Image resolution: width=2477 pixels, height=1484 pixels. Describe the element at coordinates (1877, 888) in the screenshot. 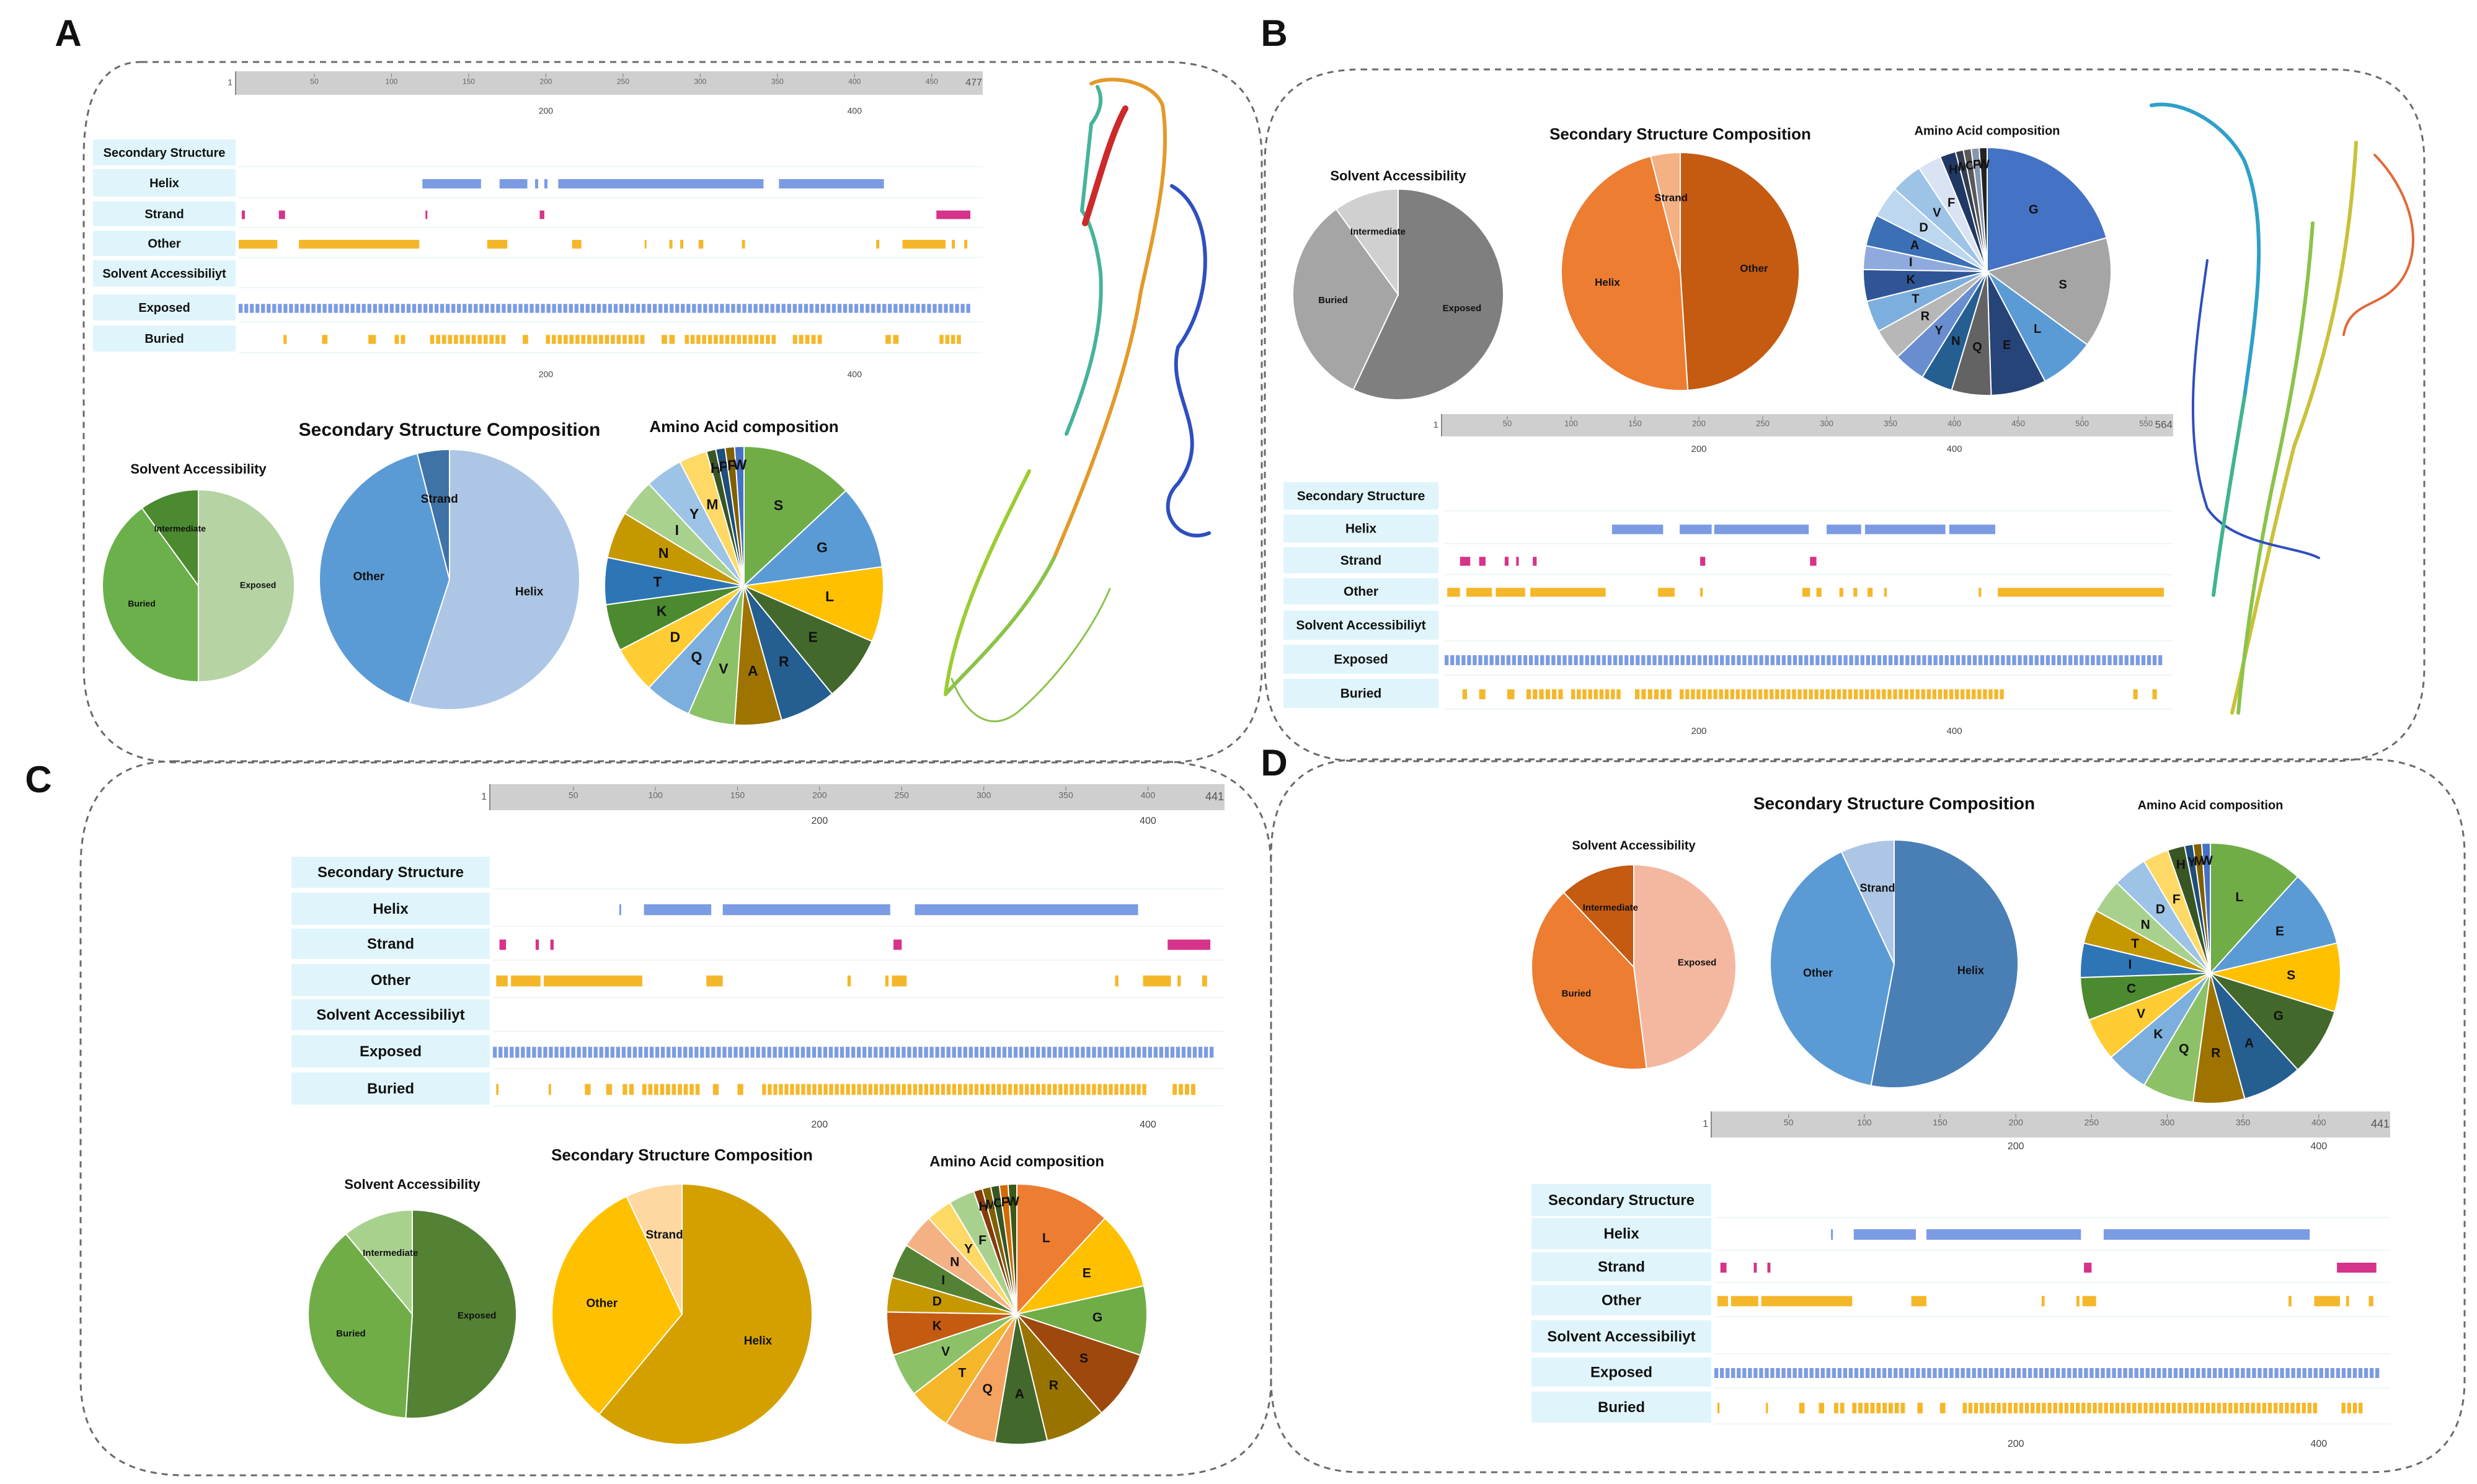

I see `panel-D-pie-1-label-Strand: Strand` at that location.